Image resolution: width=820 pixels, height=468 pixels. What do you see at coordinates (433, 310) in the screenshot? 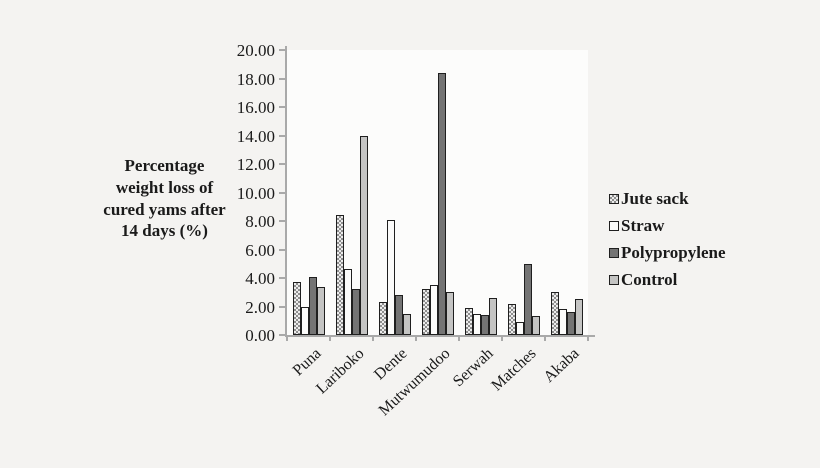
I see `bar-mutwumudoo-straw` at bounding box center [433, 310].